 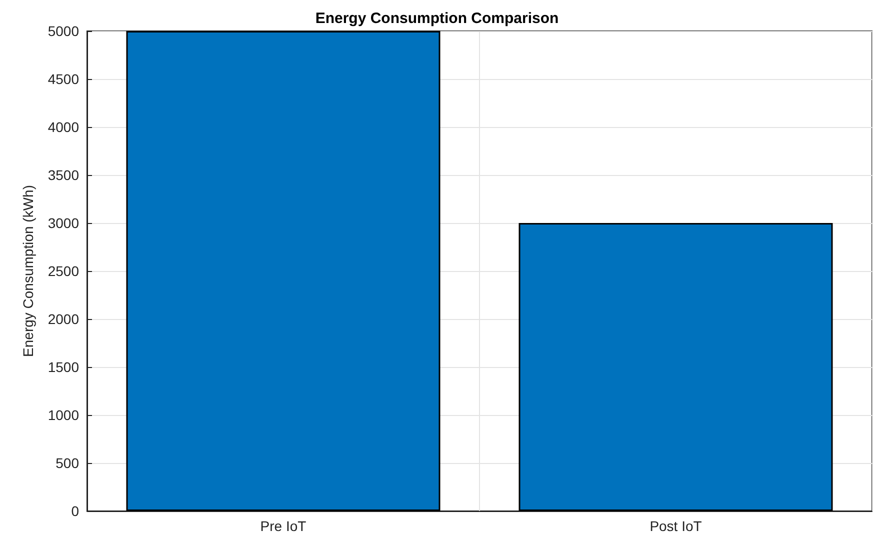 What do you see at coordinates (64, 271) in the screenshot?
I see `y-tick-label: 2500` at bounding box center [64, 271].